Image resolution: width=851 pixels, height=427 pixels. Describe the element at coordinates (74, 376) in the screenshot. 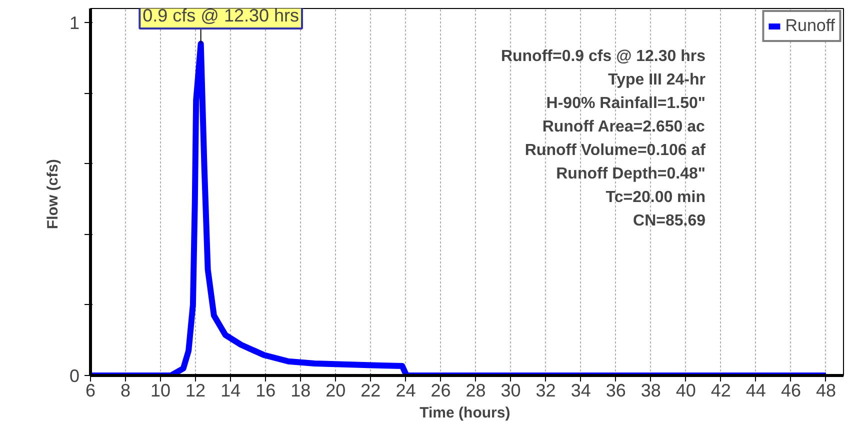

I see `y-tick-label: 0` at that location.